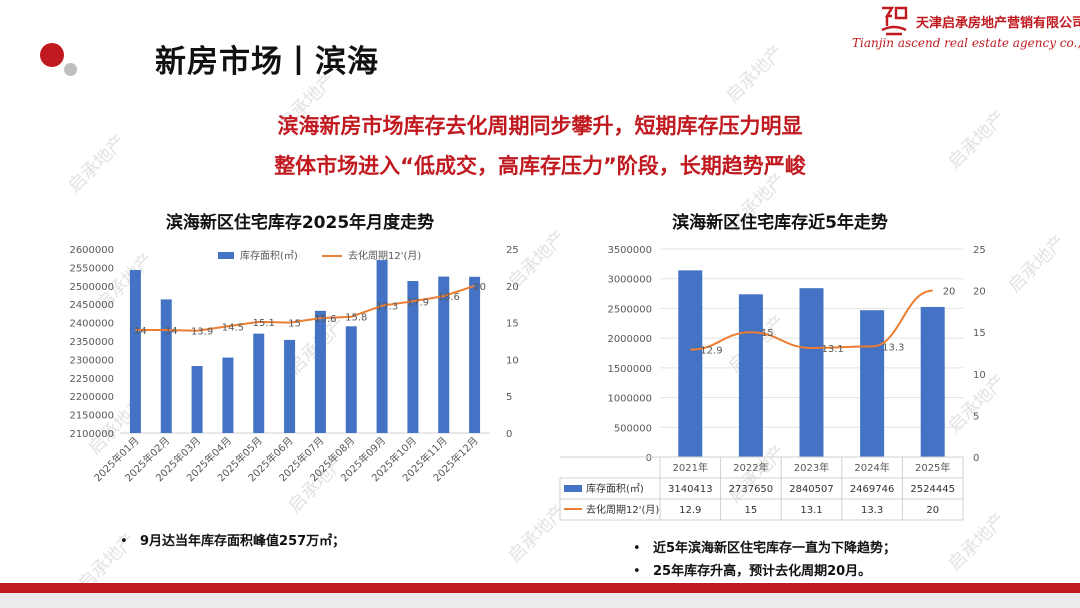 The width and height of the screenshot is (1080, 608). Describe the element at coordinates (91, 397) in the screenshot. I see `y-tick-left: 2200000` at that location.